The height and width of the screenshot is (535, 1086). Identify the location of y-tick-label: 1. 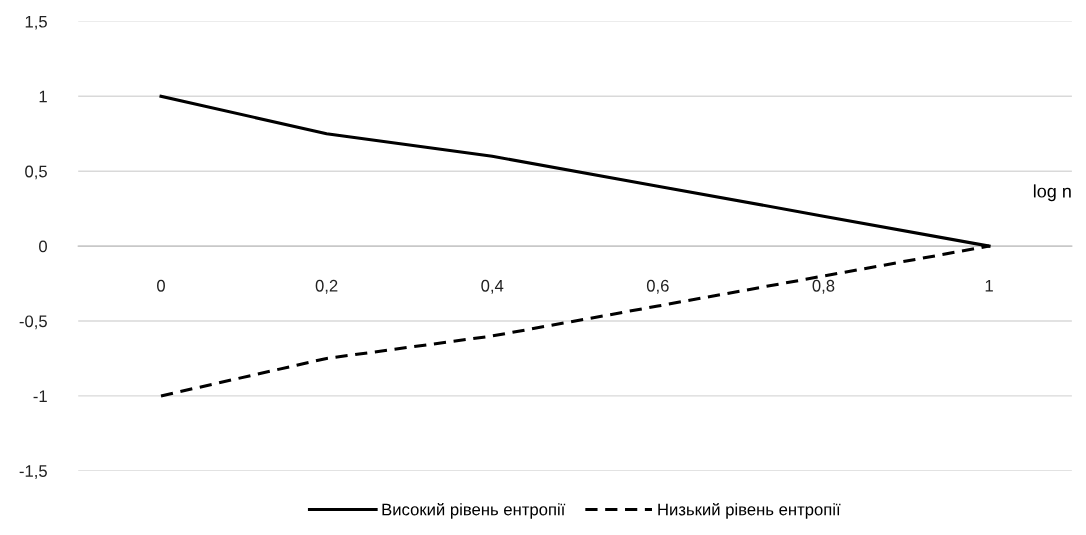
(43, 96).